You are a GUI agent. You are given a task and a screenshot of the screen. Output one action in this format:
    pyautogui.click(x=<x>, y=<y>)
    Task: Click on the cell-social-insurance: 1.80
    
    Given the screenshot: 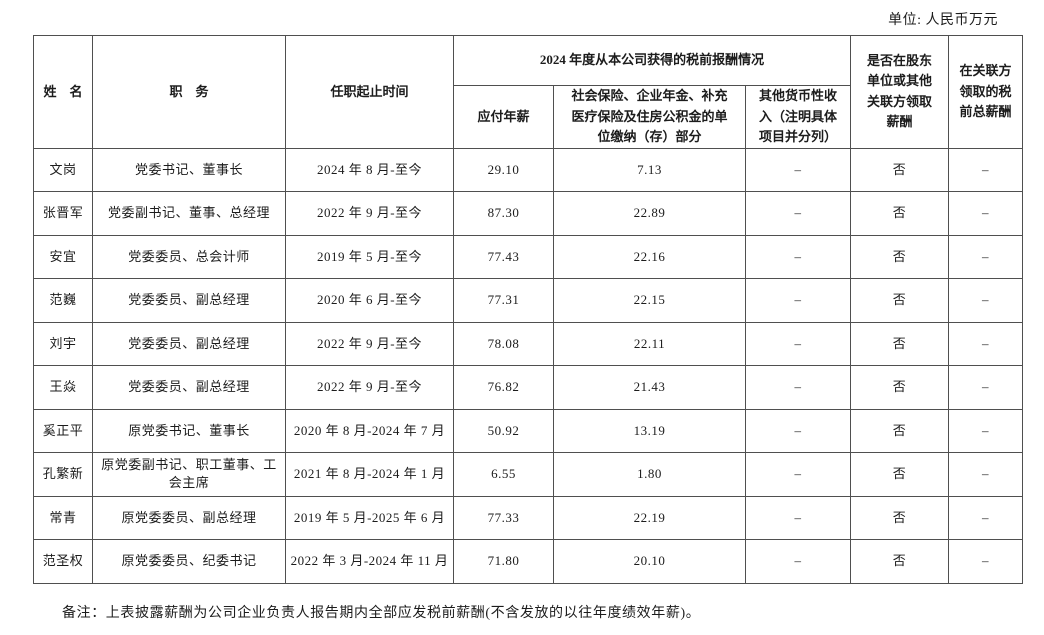 What is the action you would take?
    pyautogui.click(x=649, y=474)
    